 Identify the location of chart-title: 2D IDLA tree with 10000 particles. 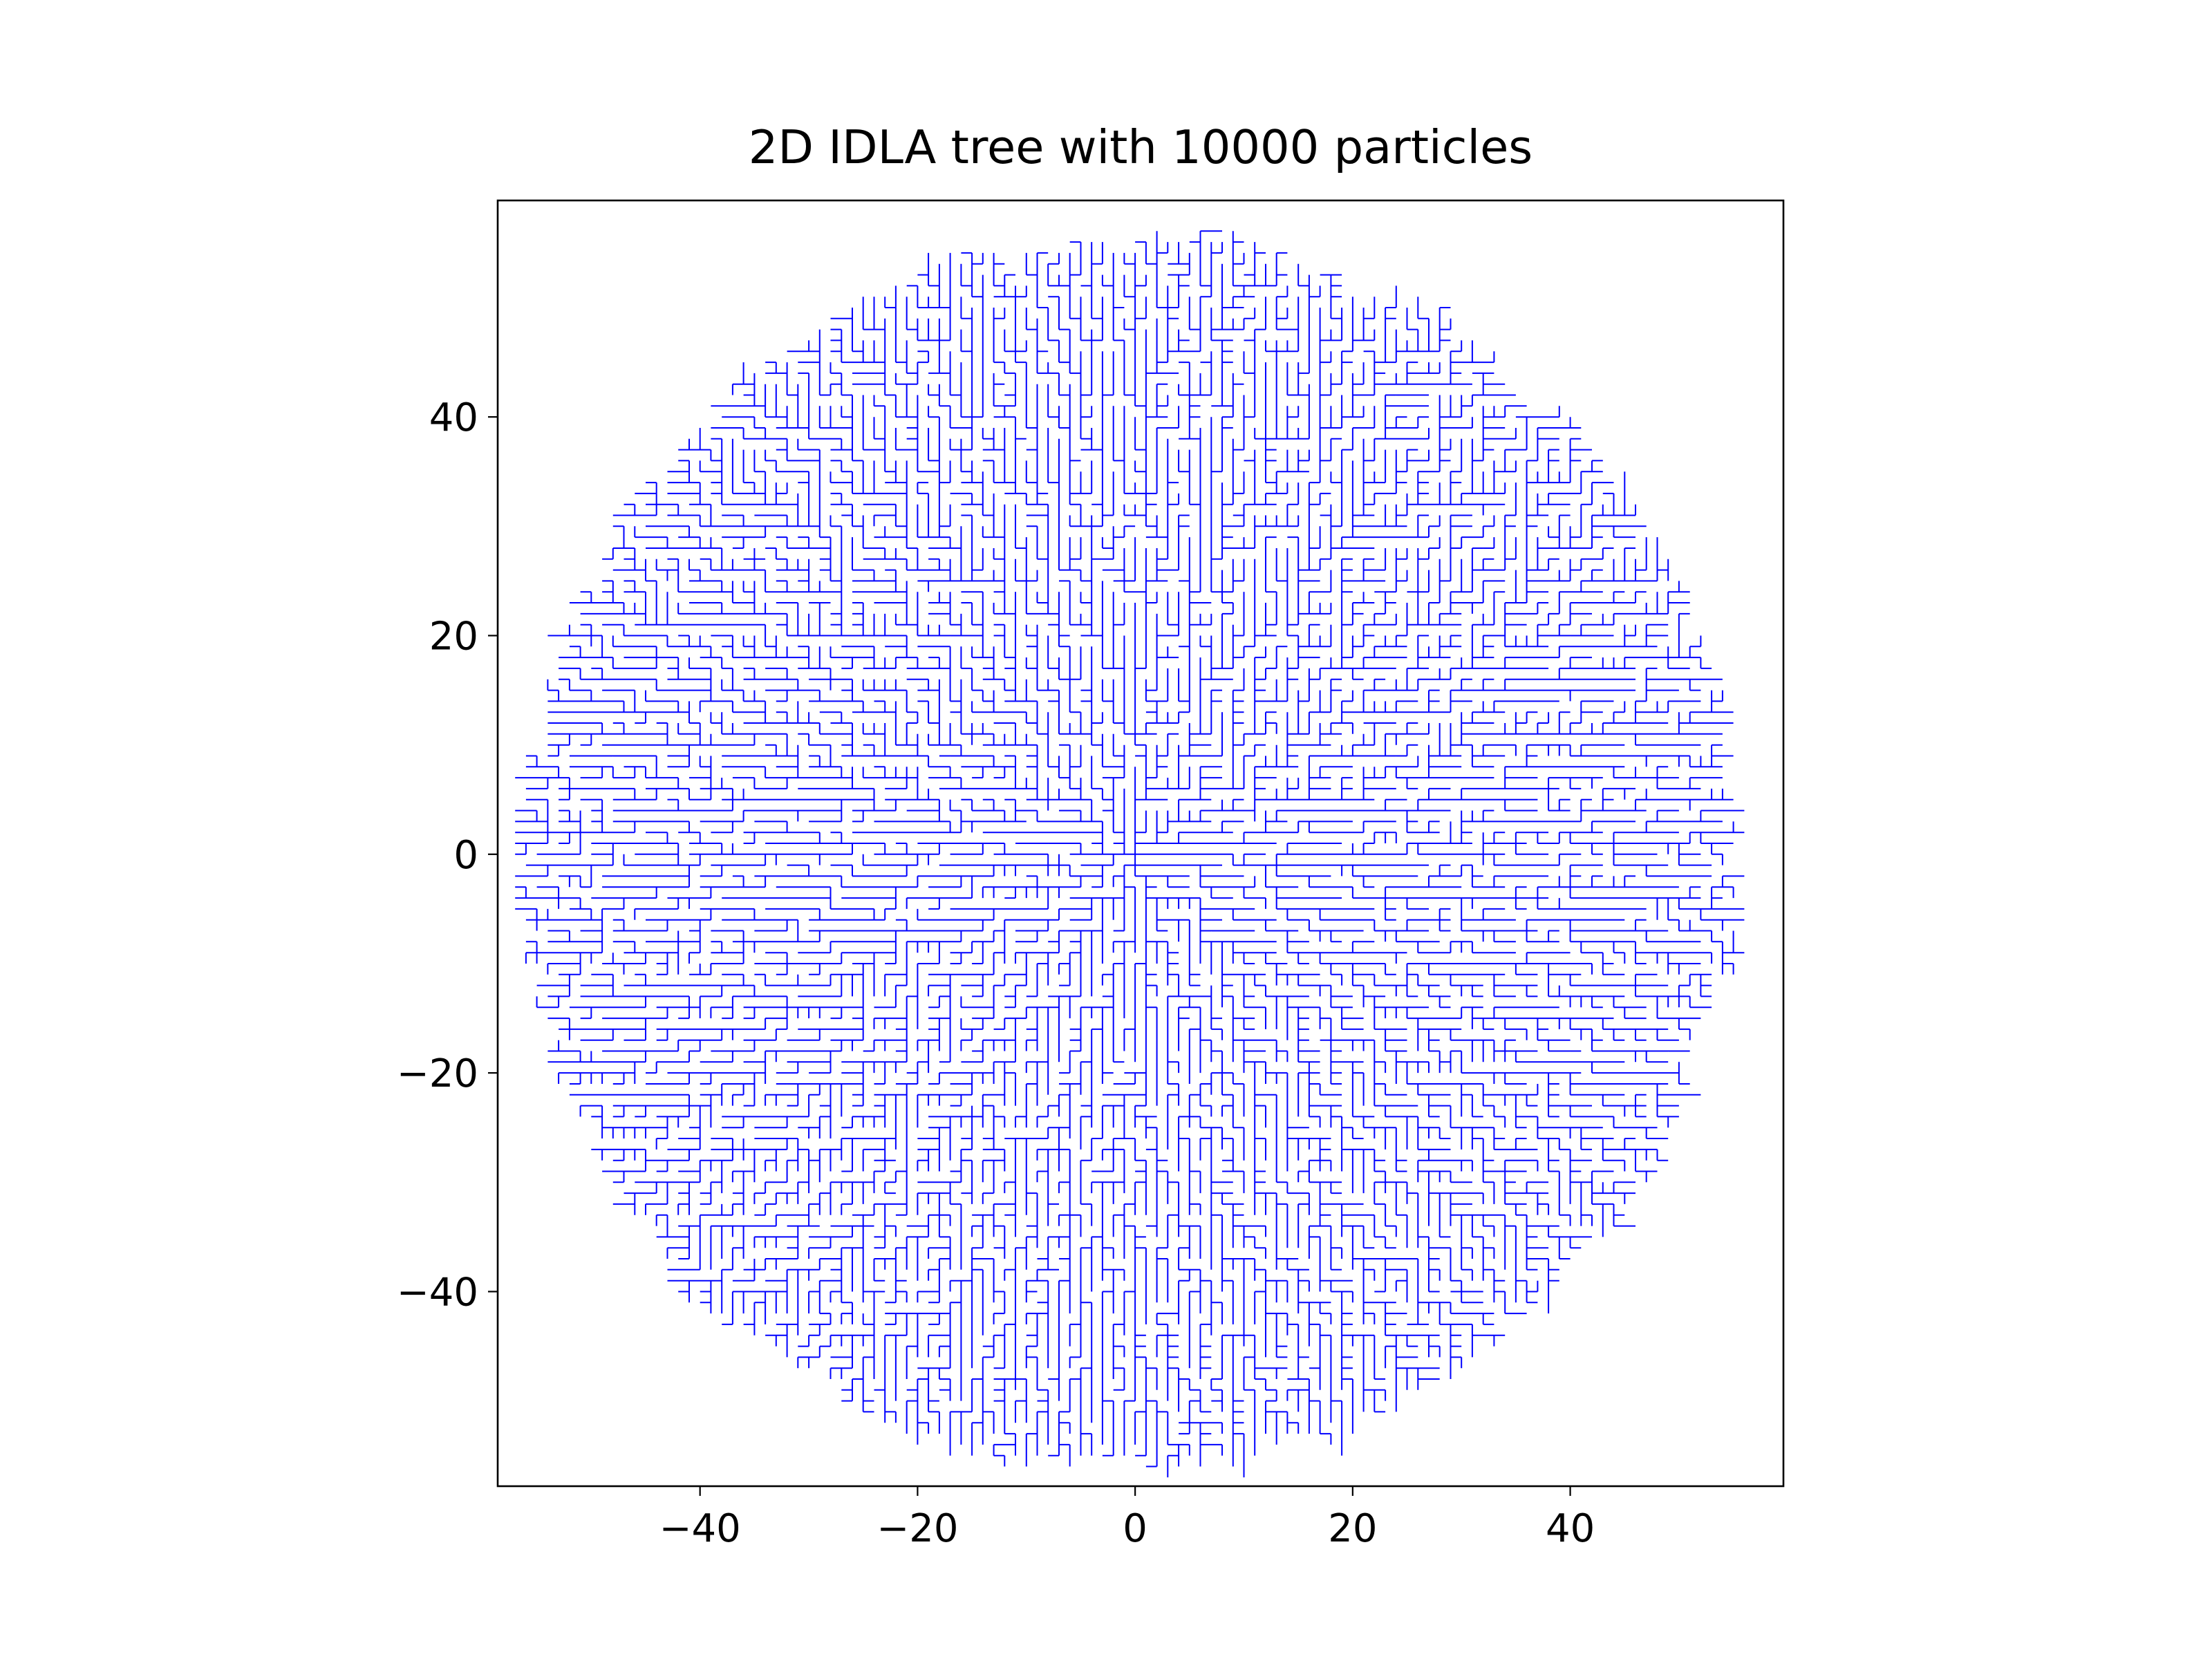
(1141, 147).